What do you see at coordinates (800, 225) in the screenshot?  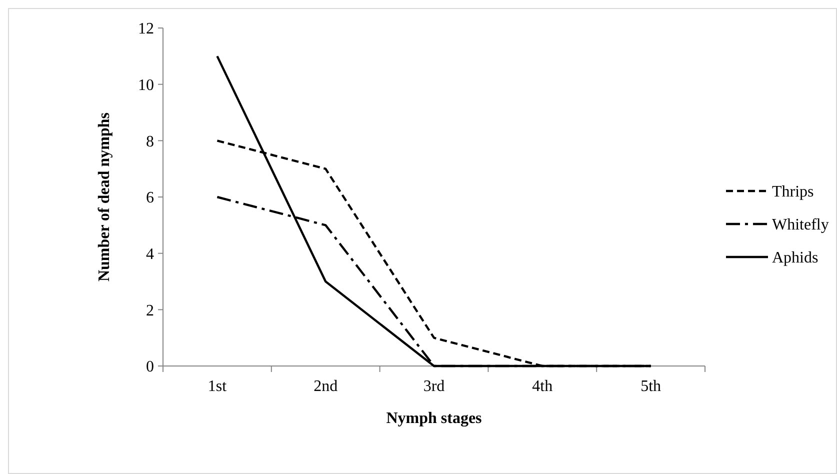 I see `legend-label: Whitefly` at bounding box center [800, 225].